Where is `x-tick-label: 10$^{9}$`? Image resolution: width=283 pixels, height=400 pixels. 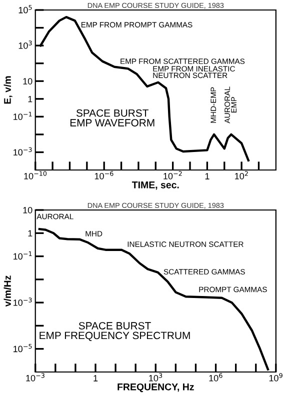
x-tick-label: 10$^{9}$ is located at coordinates (275, 377).